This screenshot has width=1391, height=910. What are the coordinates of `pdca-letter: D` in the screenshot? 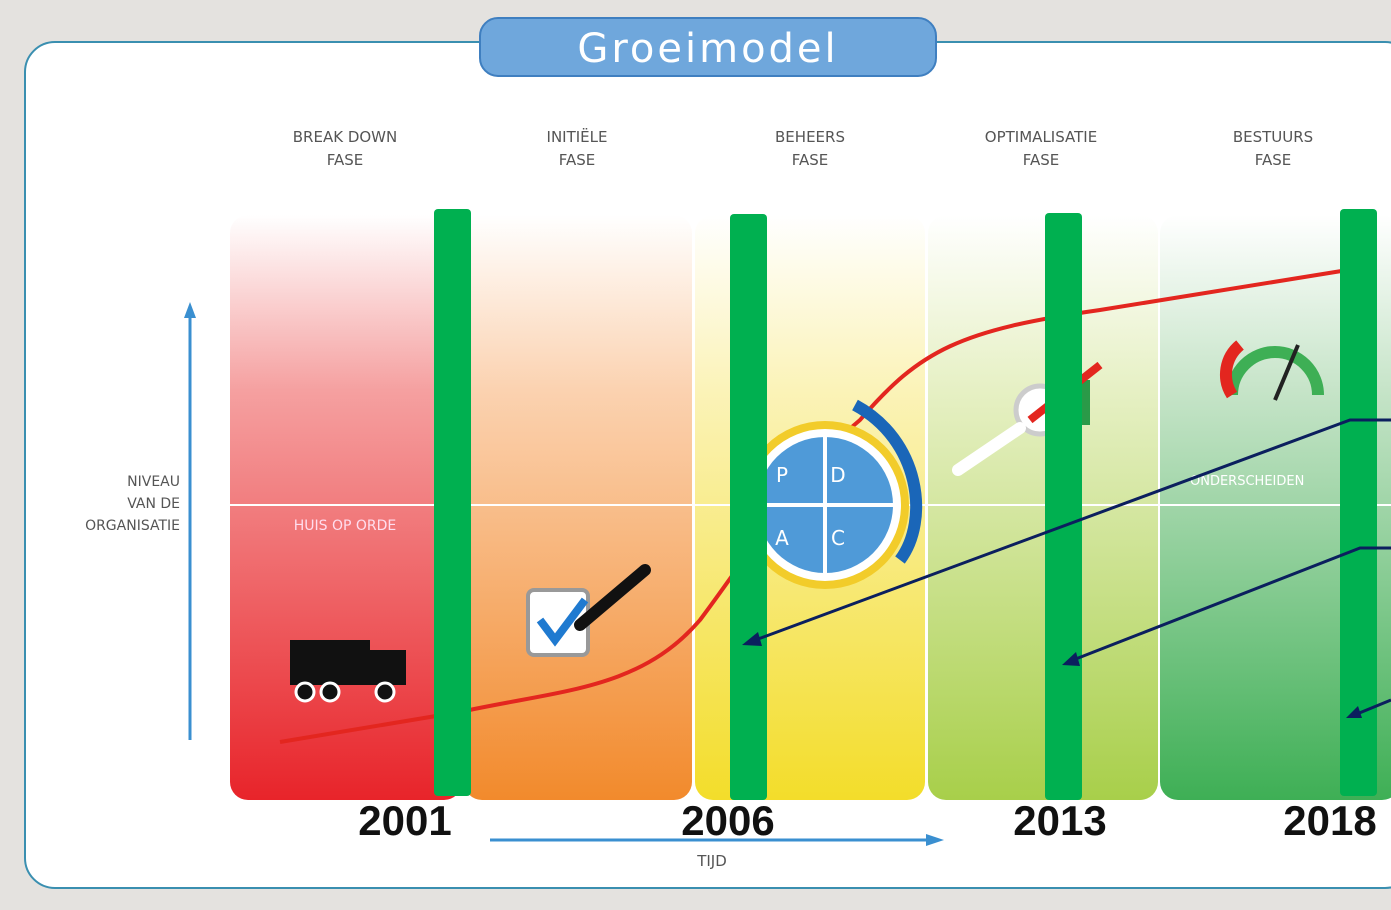 It's located at (837, 475).